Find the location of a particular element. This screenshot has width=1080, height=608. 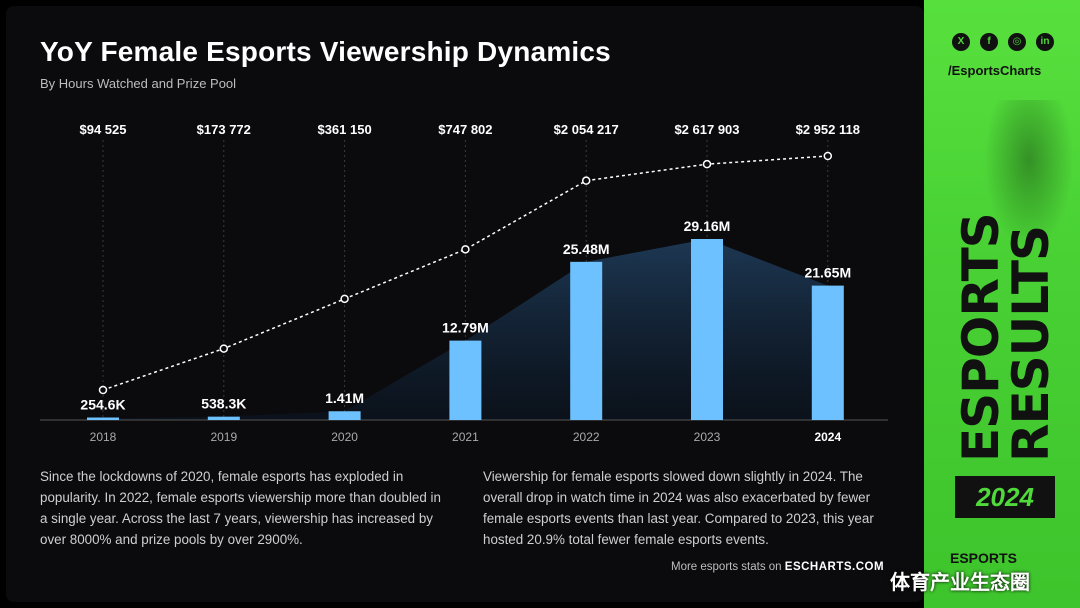

x-tick-label-2024: 2024 is located at coordinates (827, 437).